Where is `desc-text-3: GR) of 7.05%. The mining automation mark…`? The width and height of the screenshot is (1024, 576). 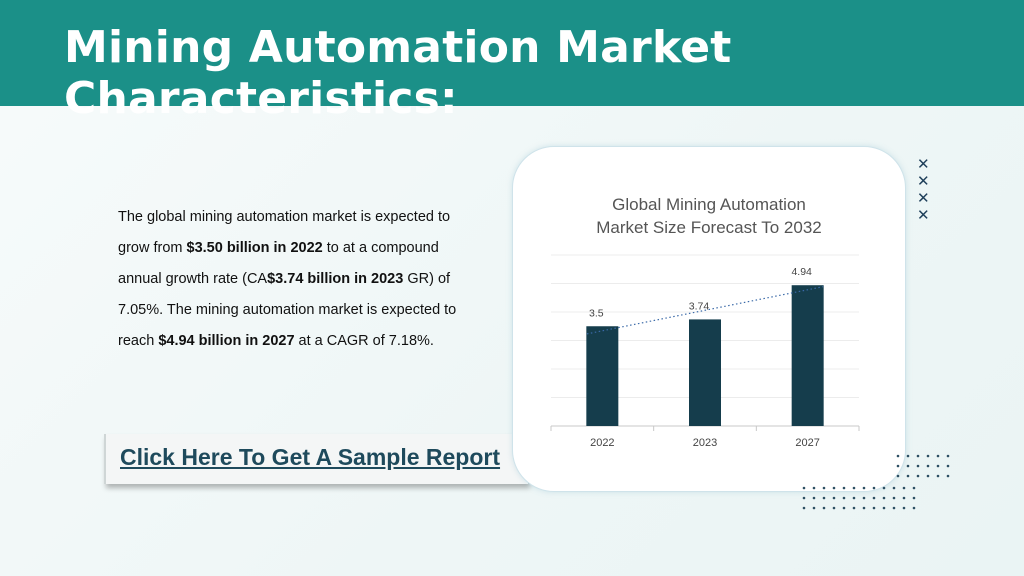
desc-text-3: GR) of 7.05%. The mining automation mark… is located at coordinates (287, 310).